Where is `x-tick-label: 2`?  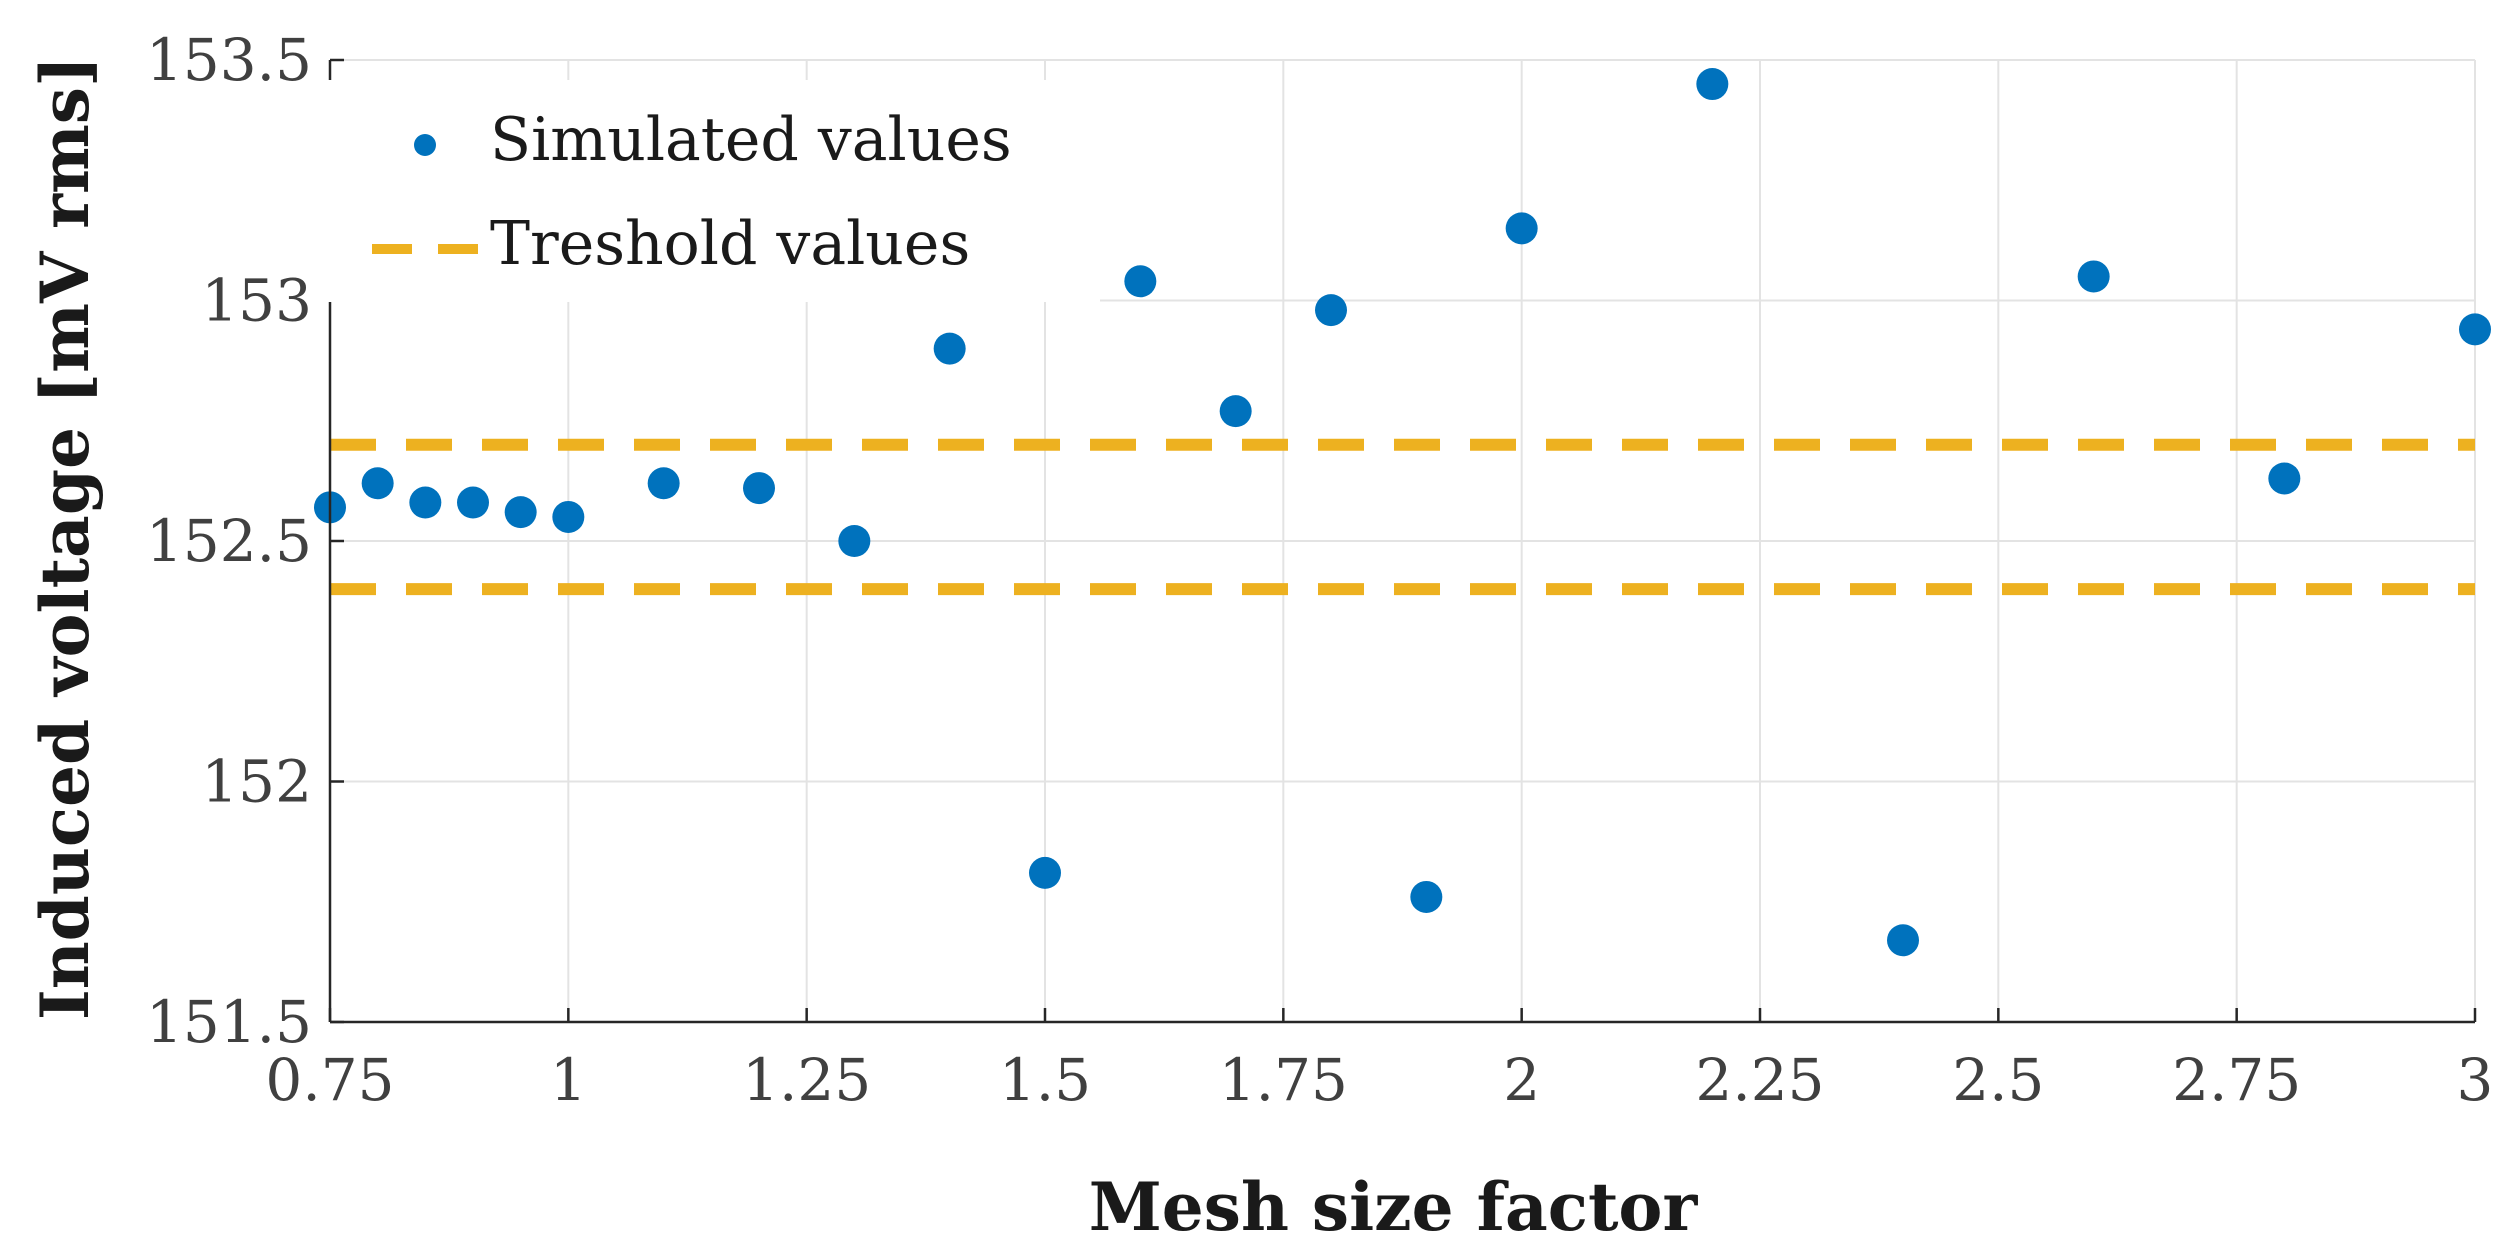
x-tick-label: 2 is located at coordinates (1521, 1080).